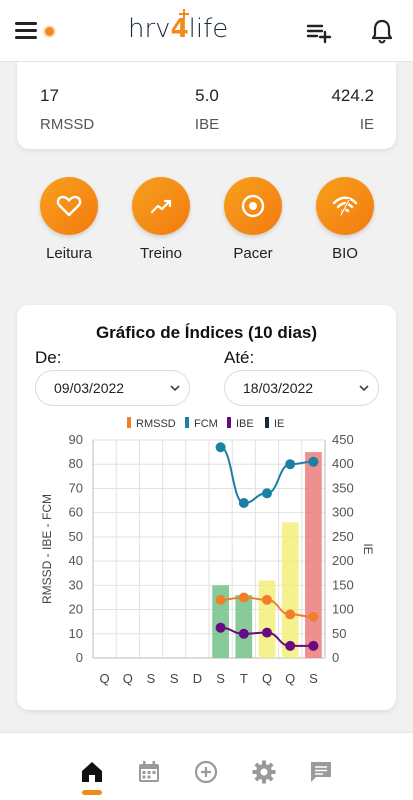 This screenshot has height=800, width=413. What do you see at coordinates (48, 357) in the screenshot?
I see `from-label: De:` at bounding box center [48, 357].